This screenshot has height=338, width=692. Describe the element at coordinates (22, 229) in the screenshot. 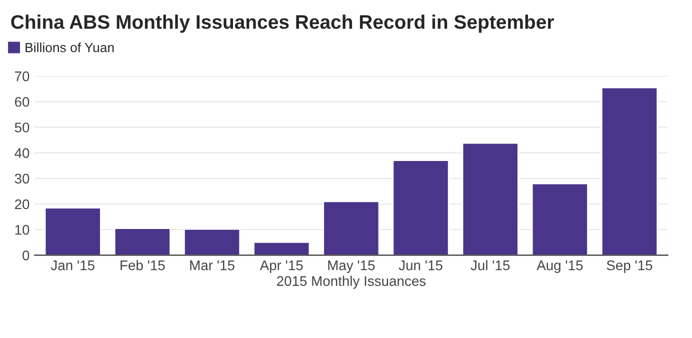

I see `y-tick-label: 10` at that location.